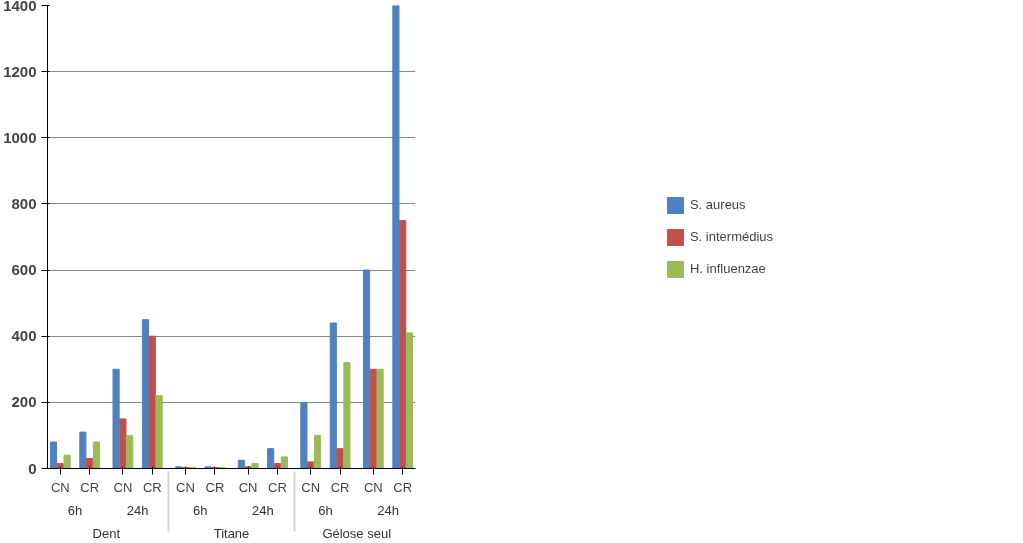  I want to click on y-tick-label: 400, so click(24, 336).